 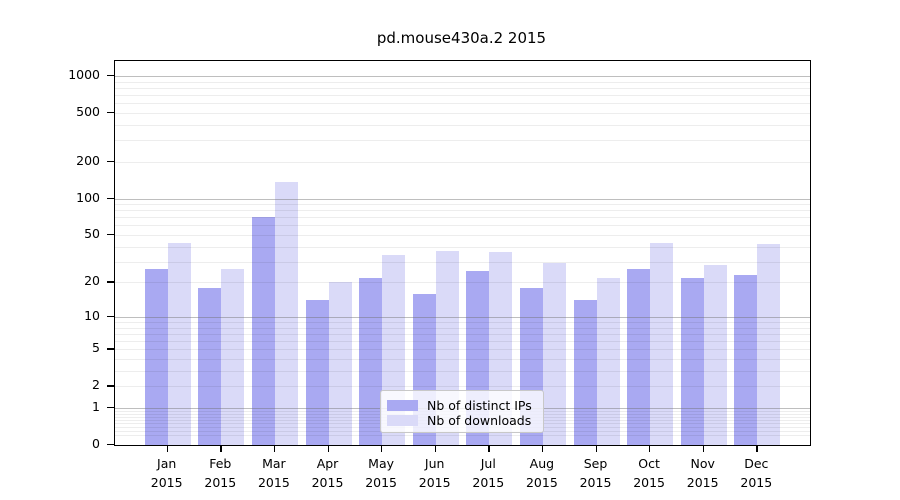 What do you see at coordinates (92, 233) in the screenshot?
I see `y-tick-label: 50` at bounding box center [92, 233].